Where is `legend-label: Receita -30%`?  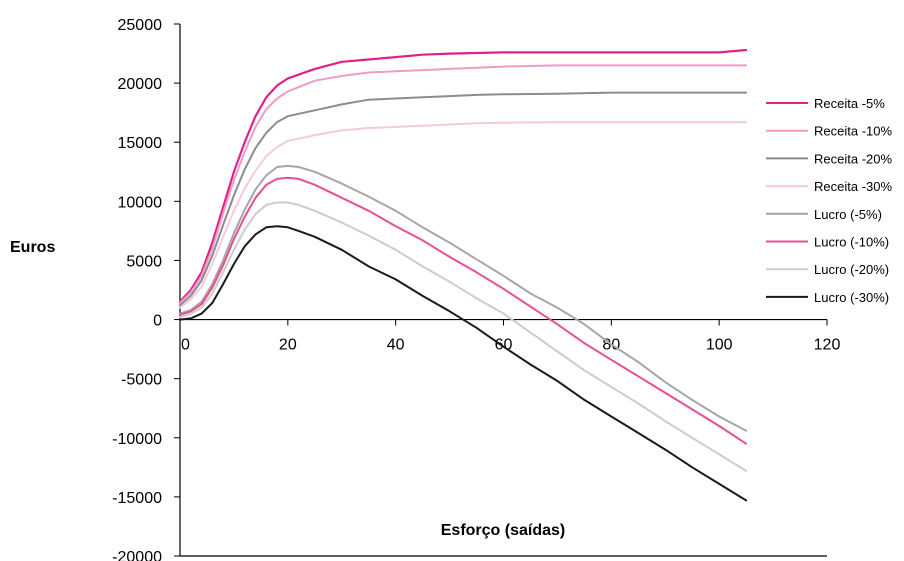 legend-label: Receita -30% is located at coordinates (853, 186).